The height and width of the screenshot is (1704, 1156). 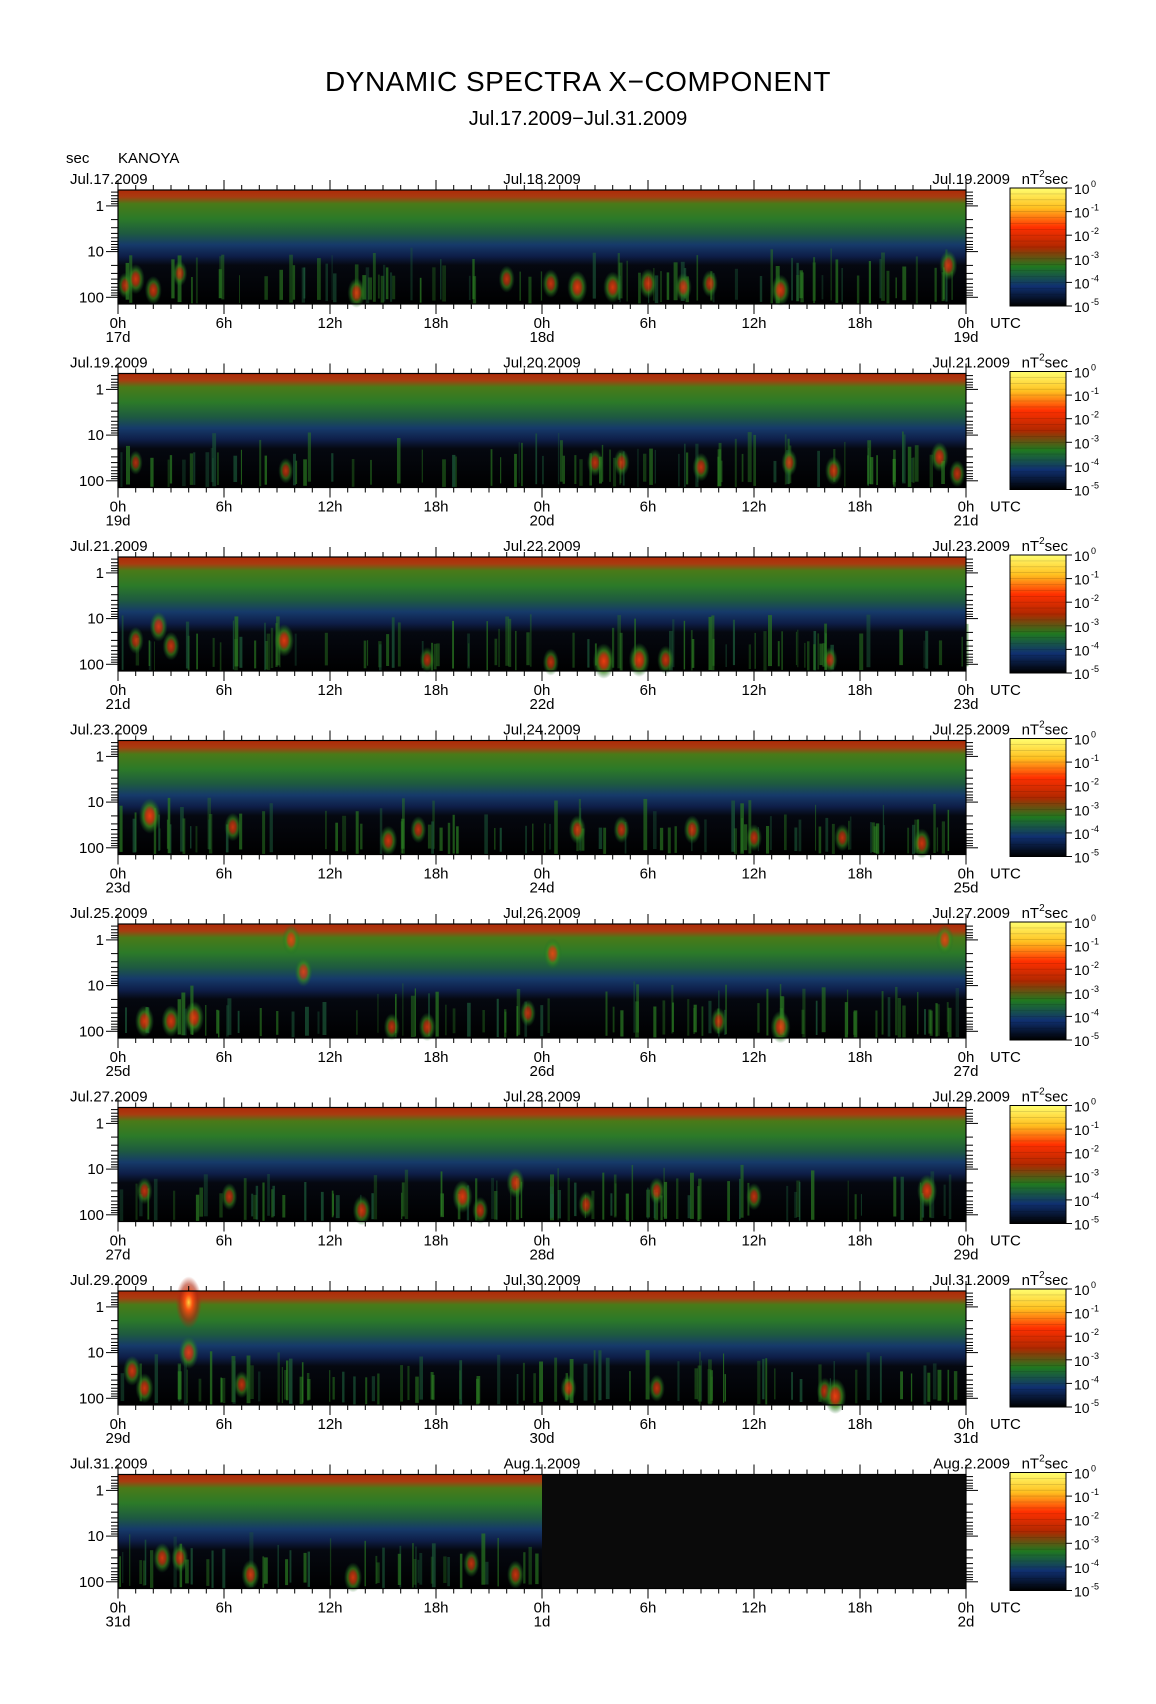 I want to click on panel-mid-date: Jul.22.2009, so click(x=542, y=546).